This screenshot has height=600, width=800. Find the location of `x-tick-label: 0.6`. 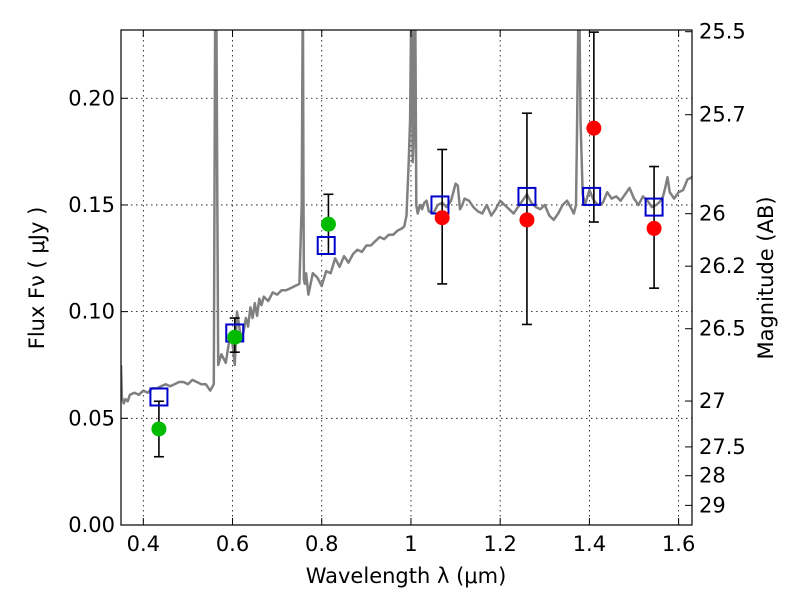

x-tick-label: 0.6 is located at coordinates (232, 544).